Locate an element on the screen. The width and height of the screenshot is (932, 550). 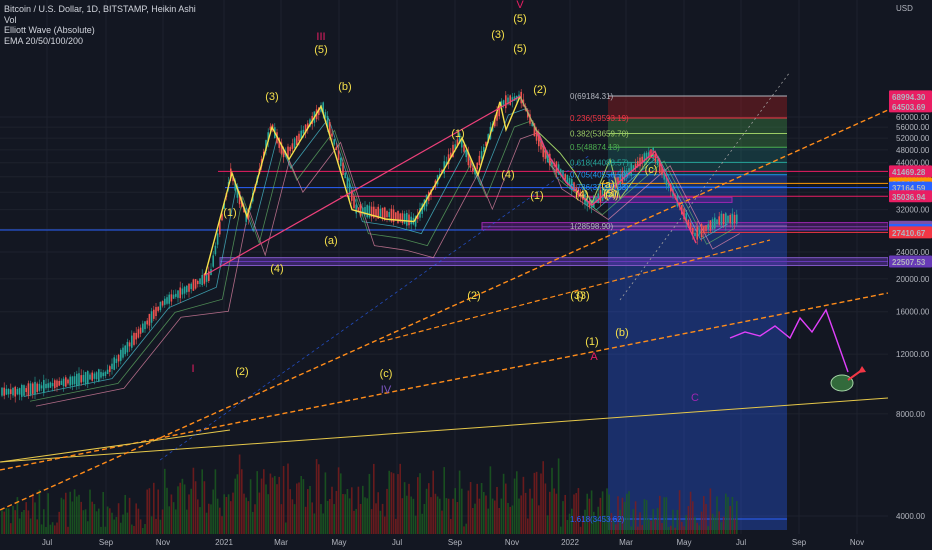
price-tick: 52000.00 is located at coordinates (913, 138).